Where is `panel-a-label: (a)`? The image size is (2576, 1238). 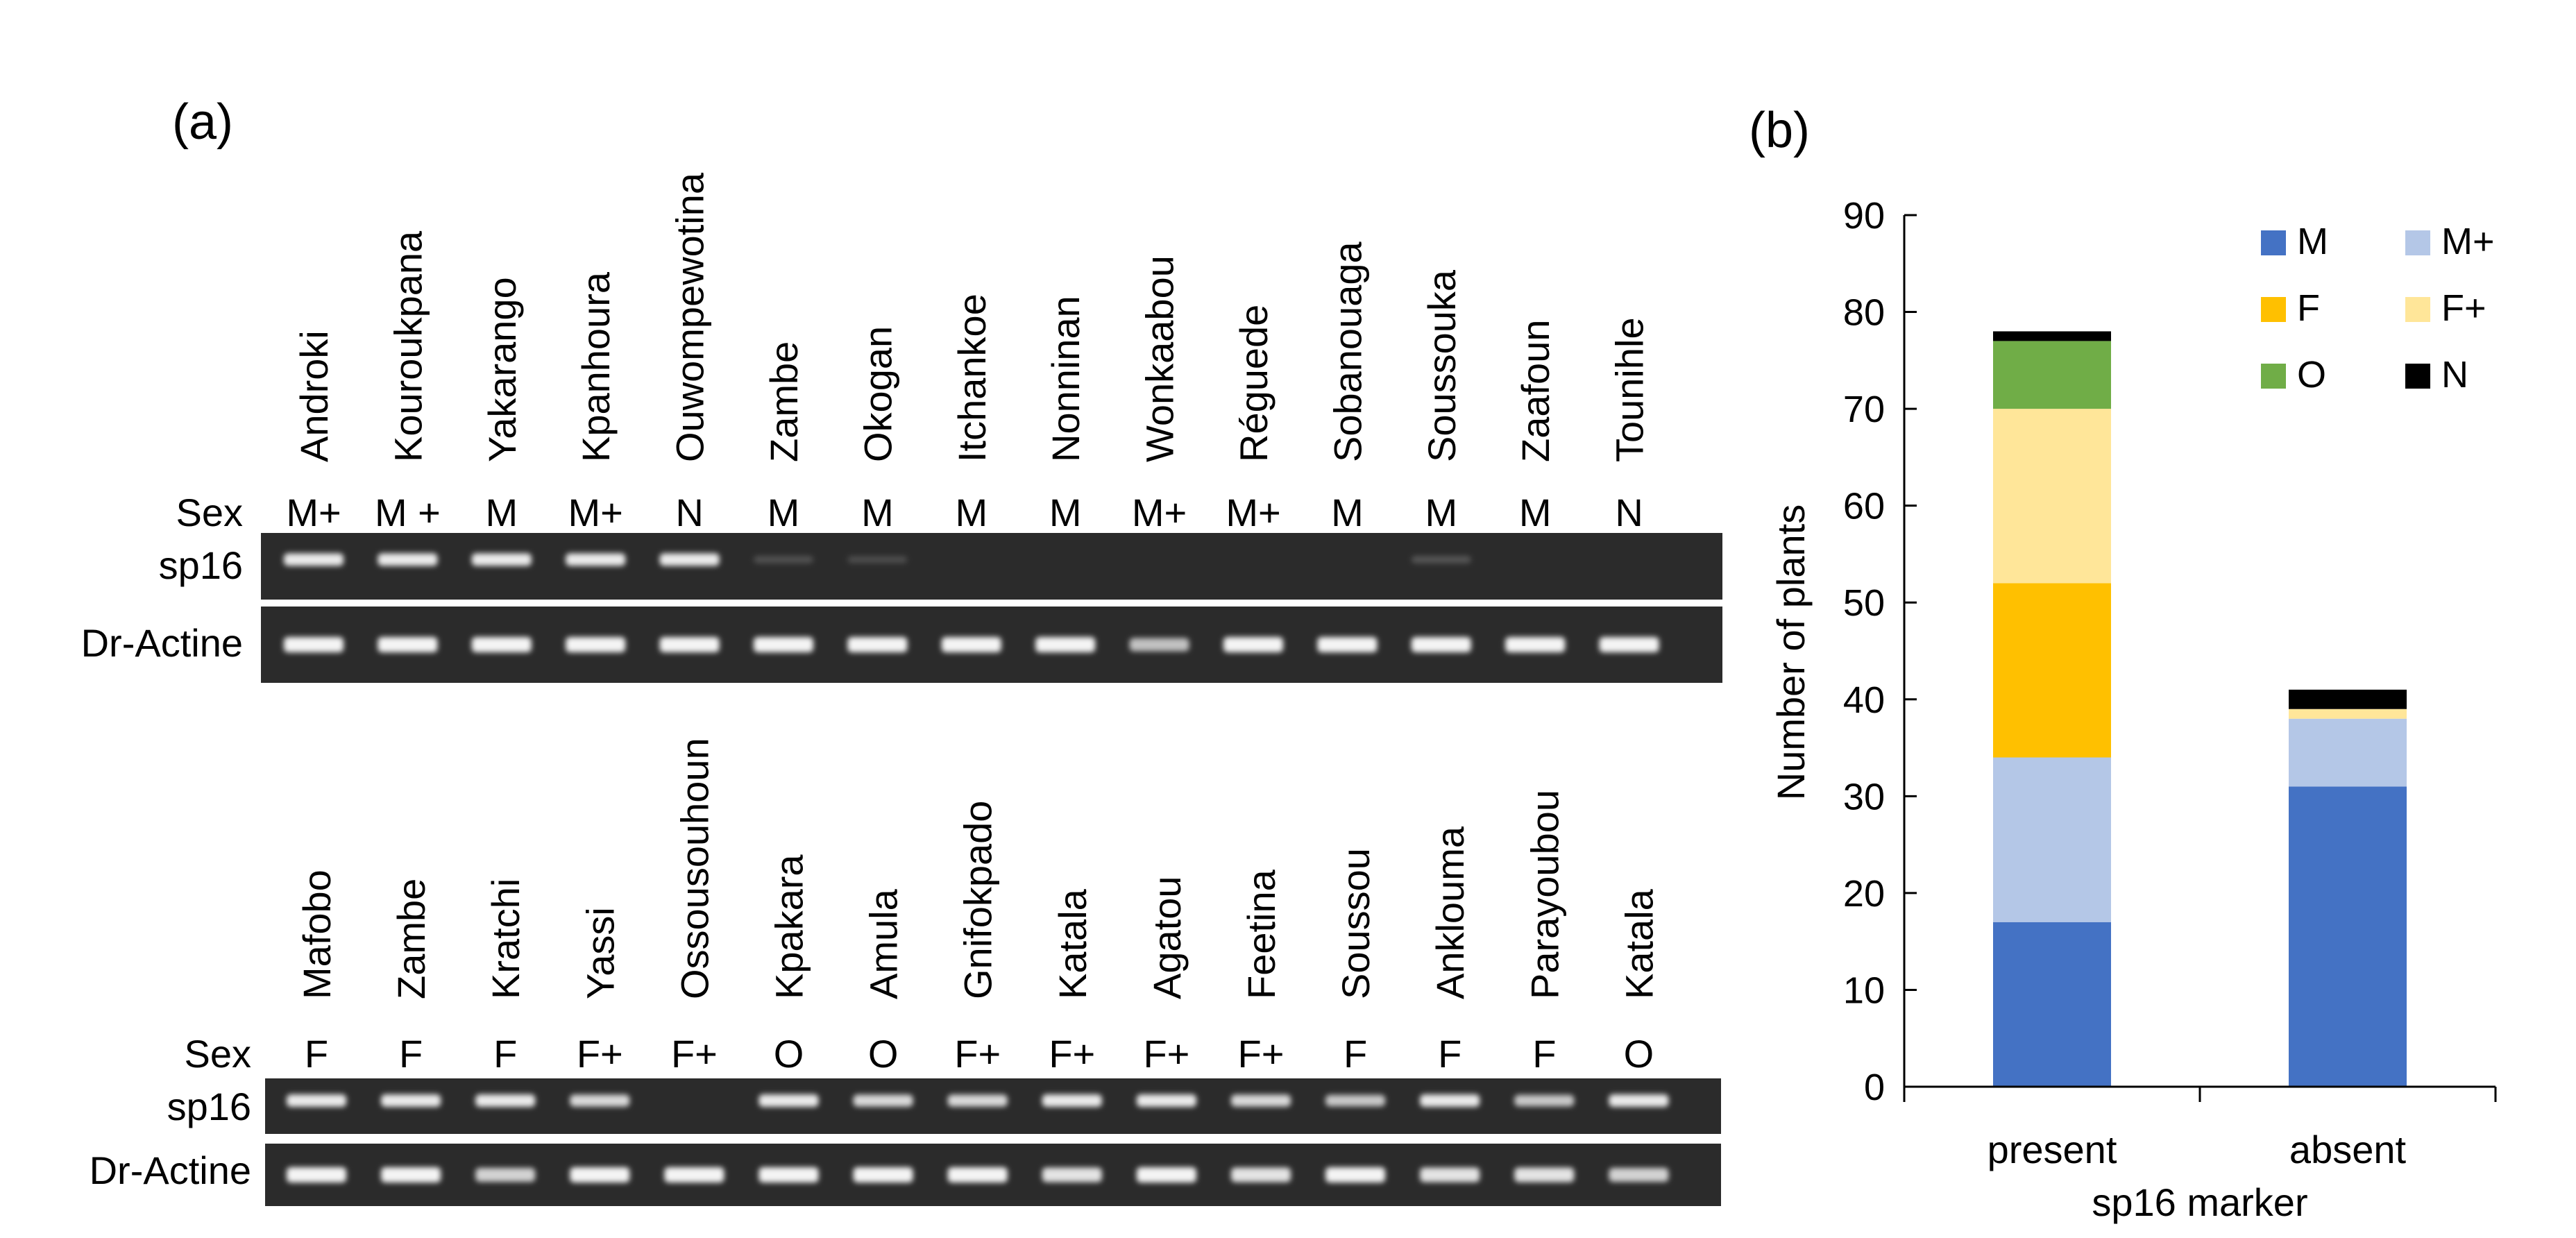
panel-a-label: (a) is located at coordinates (202, 122).